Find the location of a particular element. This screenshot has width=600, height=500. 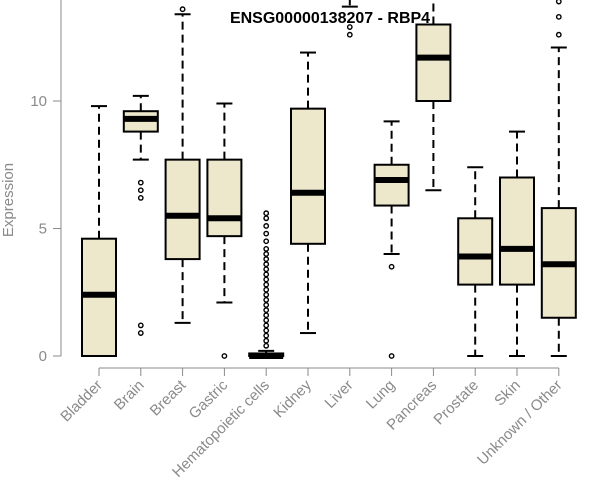

x-tick-label: Lung is located at coordinates (381, 395).